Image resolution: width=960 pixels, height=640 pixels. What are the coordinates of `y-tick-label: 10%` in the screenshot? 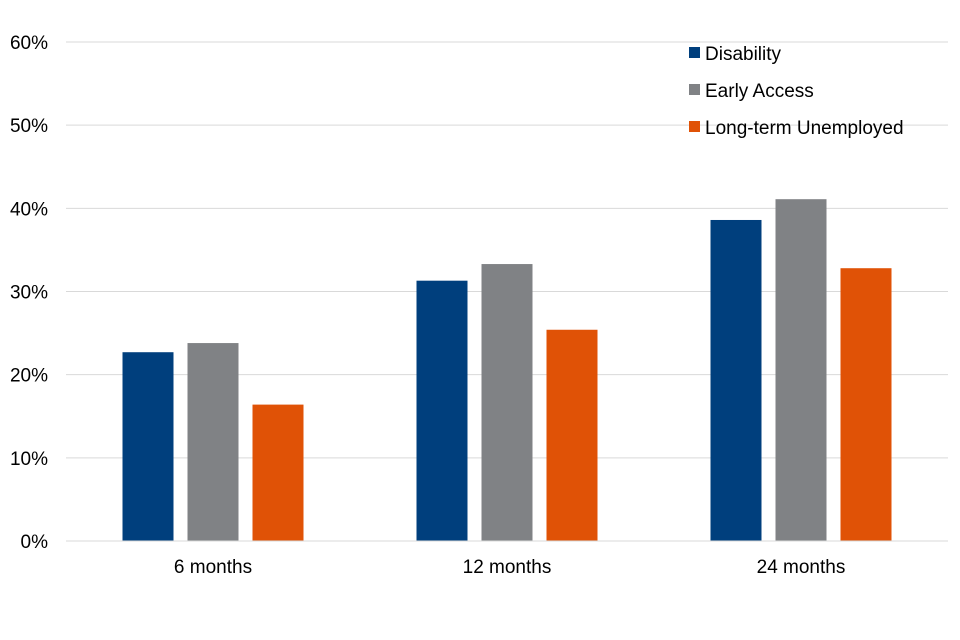 It's located at (29, 459).